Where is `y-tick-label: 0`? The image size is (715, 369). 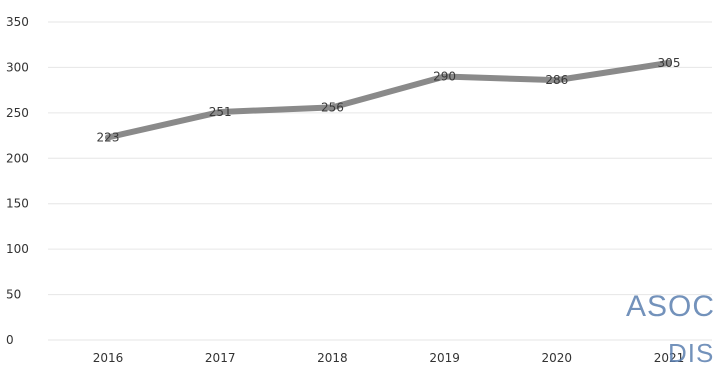 y-tick-label: 0 is located at coordinates (10, 340).